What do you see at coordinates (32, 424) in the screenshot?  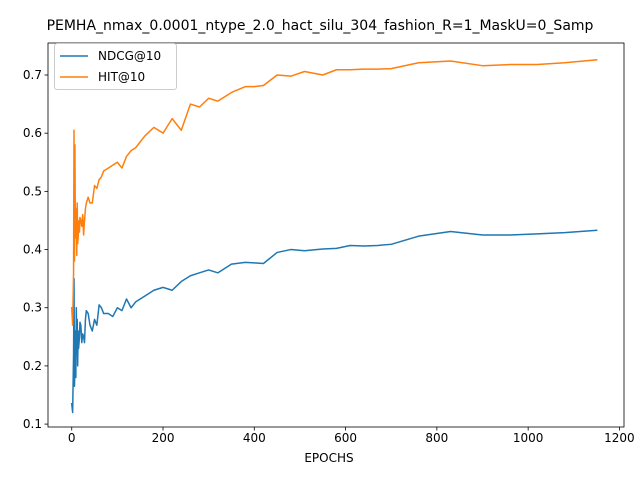 I see `y-tick-label-0: 0.1` at bounding box center [32, 424].